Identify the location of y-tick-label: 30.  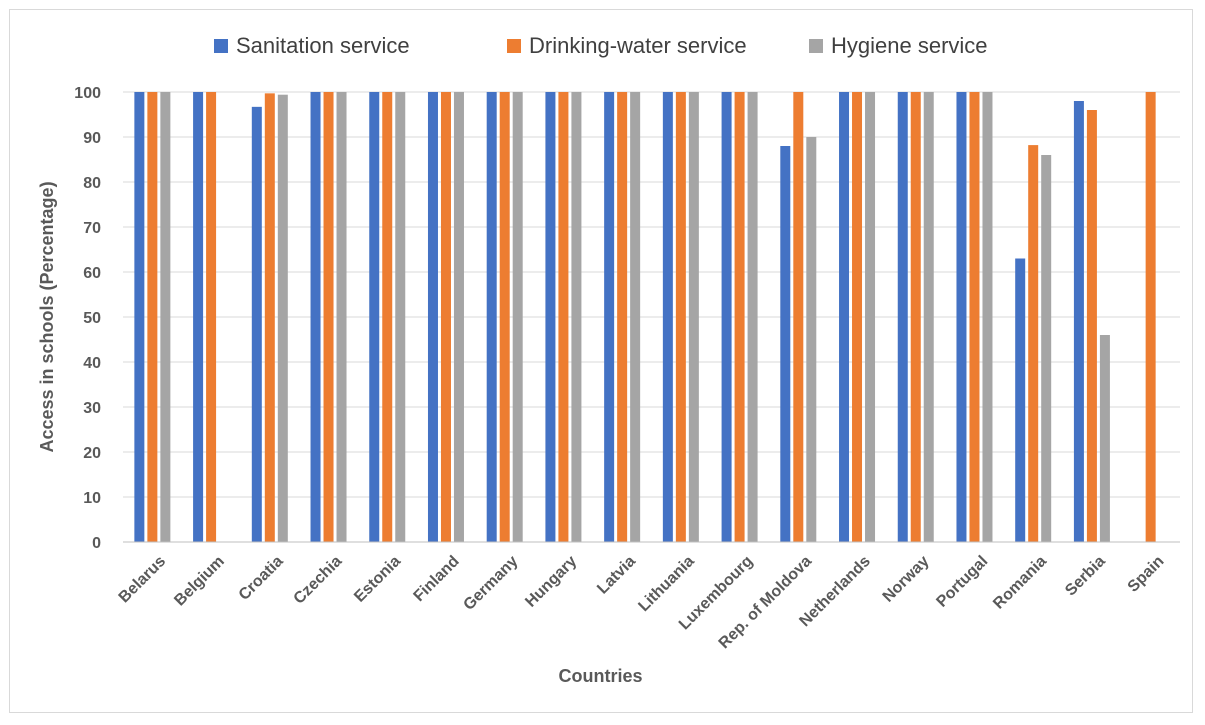
(92, 408).